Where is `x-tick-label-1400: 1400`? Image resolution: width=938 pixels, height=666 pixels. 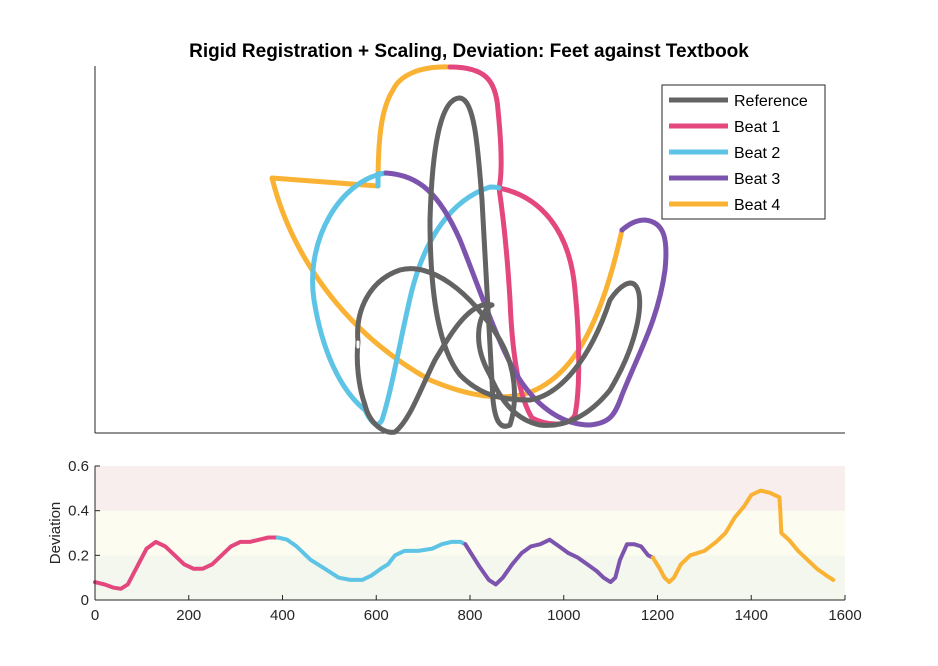 x-tick-label-1400: 1400 is located at coordinates (751, 615).